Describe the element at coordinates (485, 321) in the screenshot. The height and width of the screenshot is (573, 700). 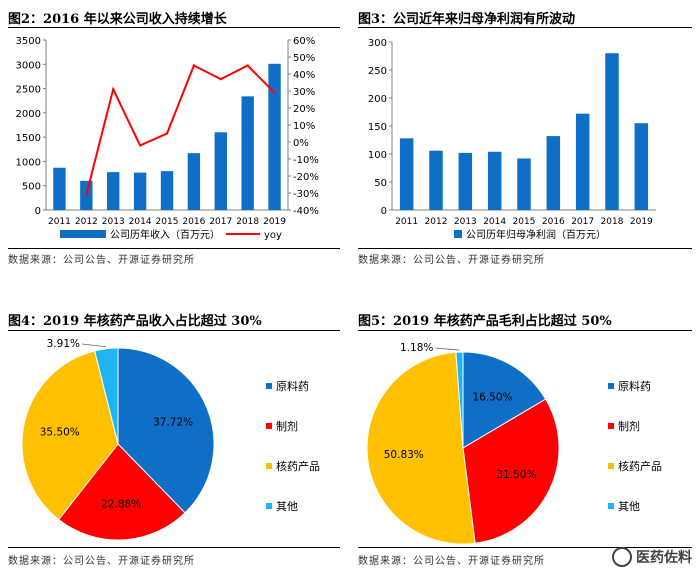
I see `gross-profit-share-title: 图5：2019 年核药产品毛利占比超过 50%` at that location.